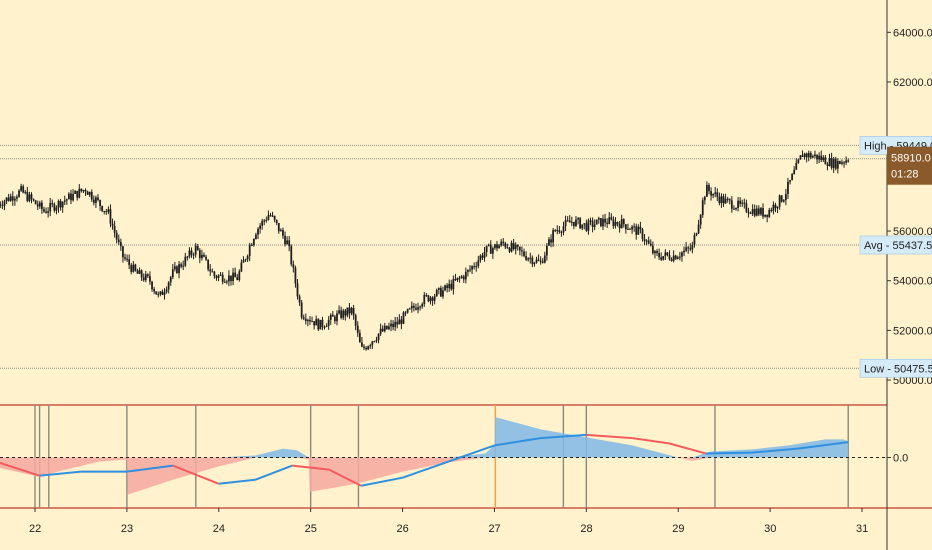 This screenshot has width=932, height=550. Describe the element at coordinates (912, 83) in the screenshot. I see `price-tick-label: 62000.0` at that location.